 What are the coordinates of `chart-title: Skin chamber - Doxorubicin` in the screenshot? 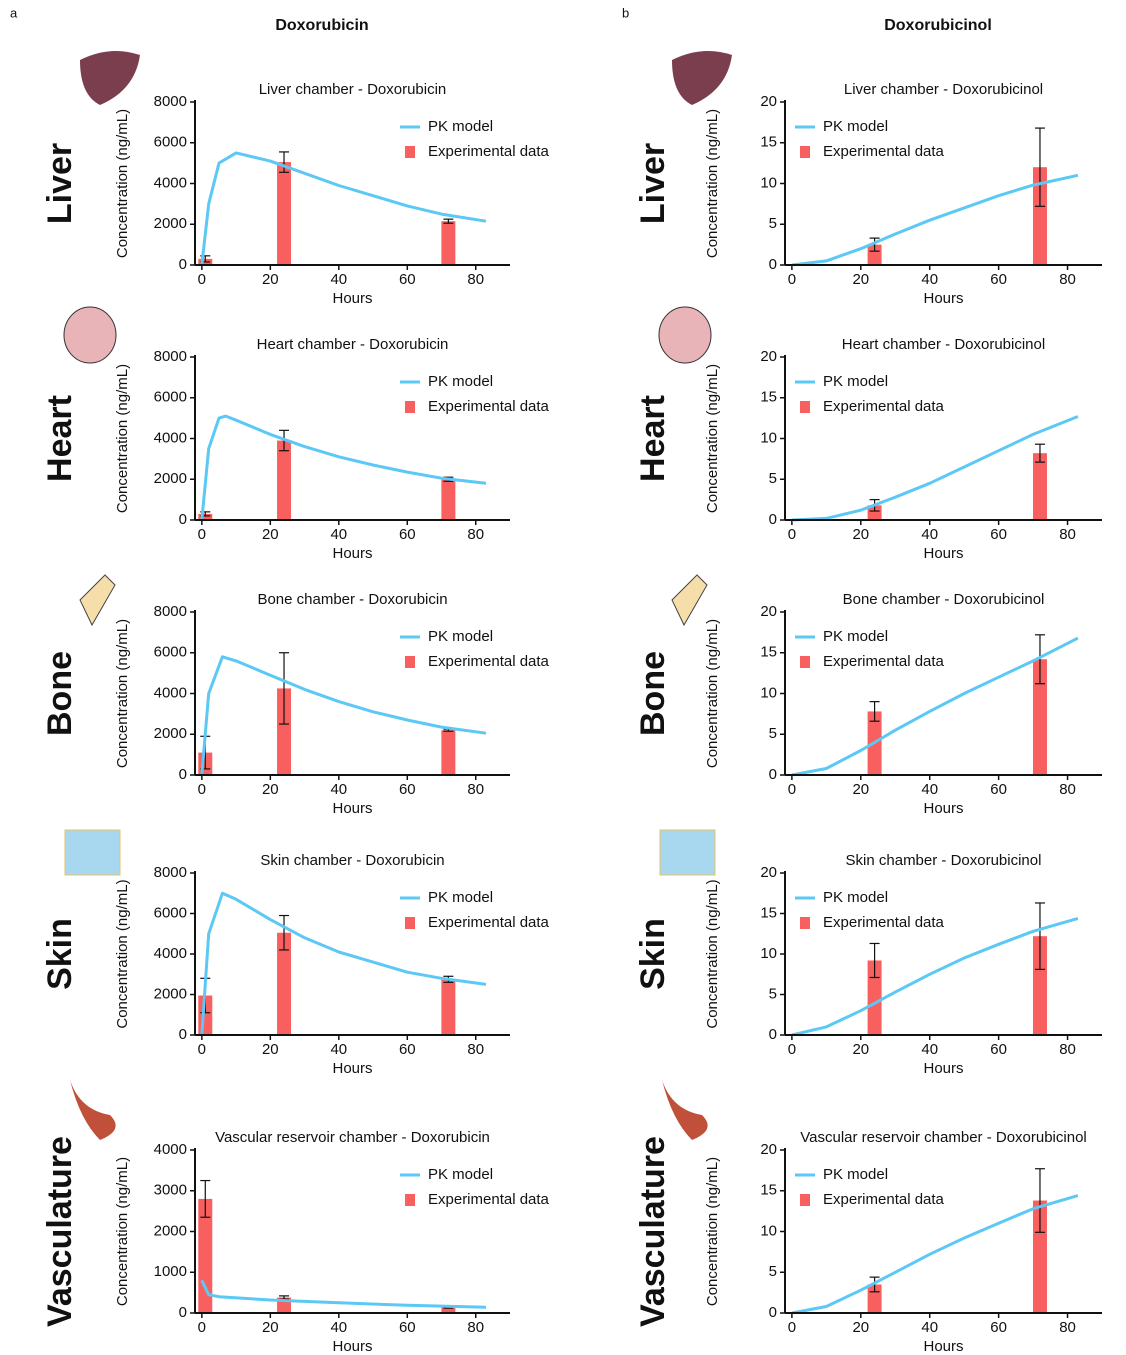 It's located at (352, 860).